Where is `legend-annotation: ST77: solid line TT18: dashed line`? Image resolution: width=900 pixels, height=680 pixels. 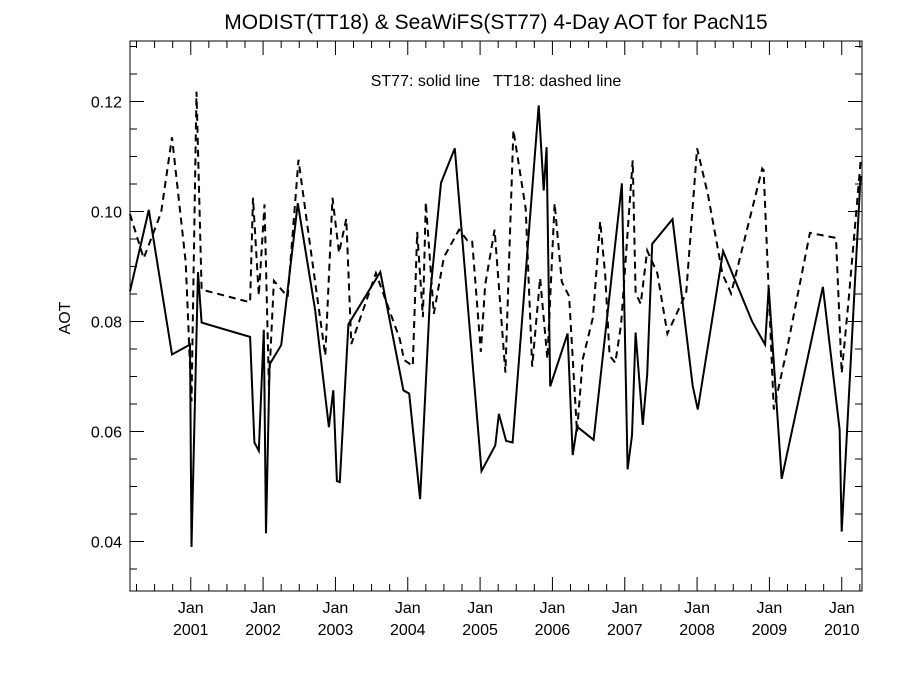 legend-annotation: ST77: solid line TT18: dashed line is located at coordinates (496, 81).